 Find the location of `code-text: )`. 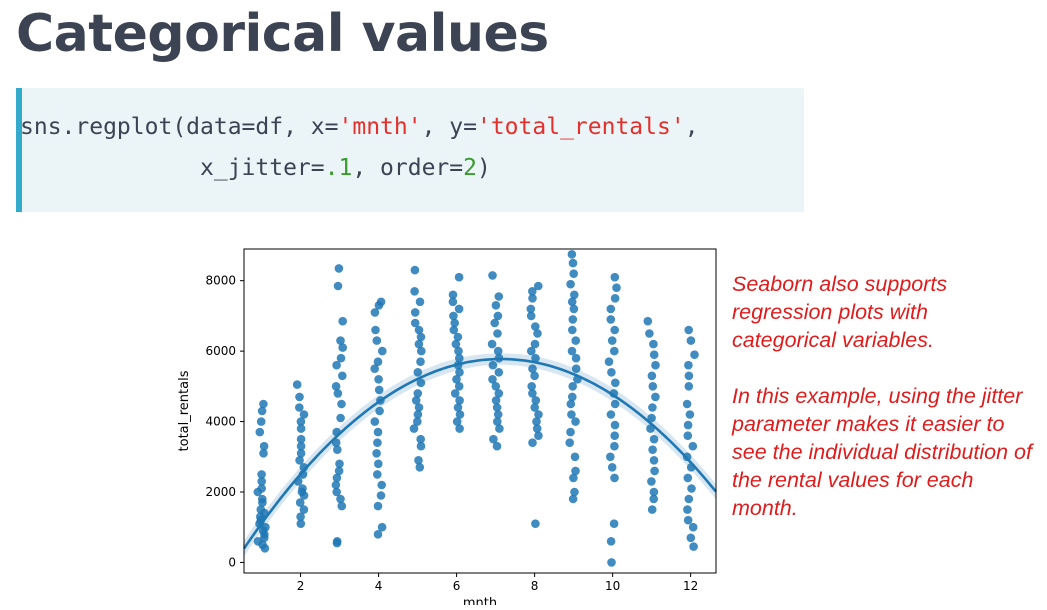

code-text: ) is located at coordinates (483, 168).